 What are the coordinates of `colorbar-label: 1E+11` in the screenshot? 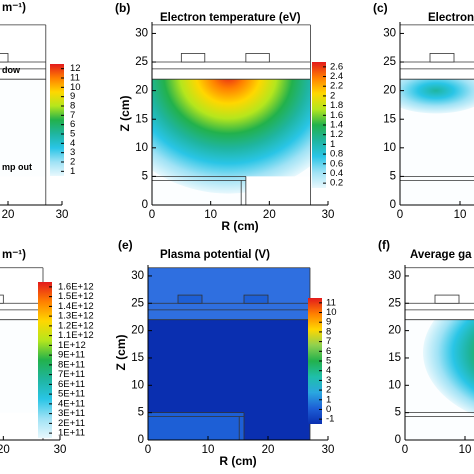 It's located at (71, 433).